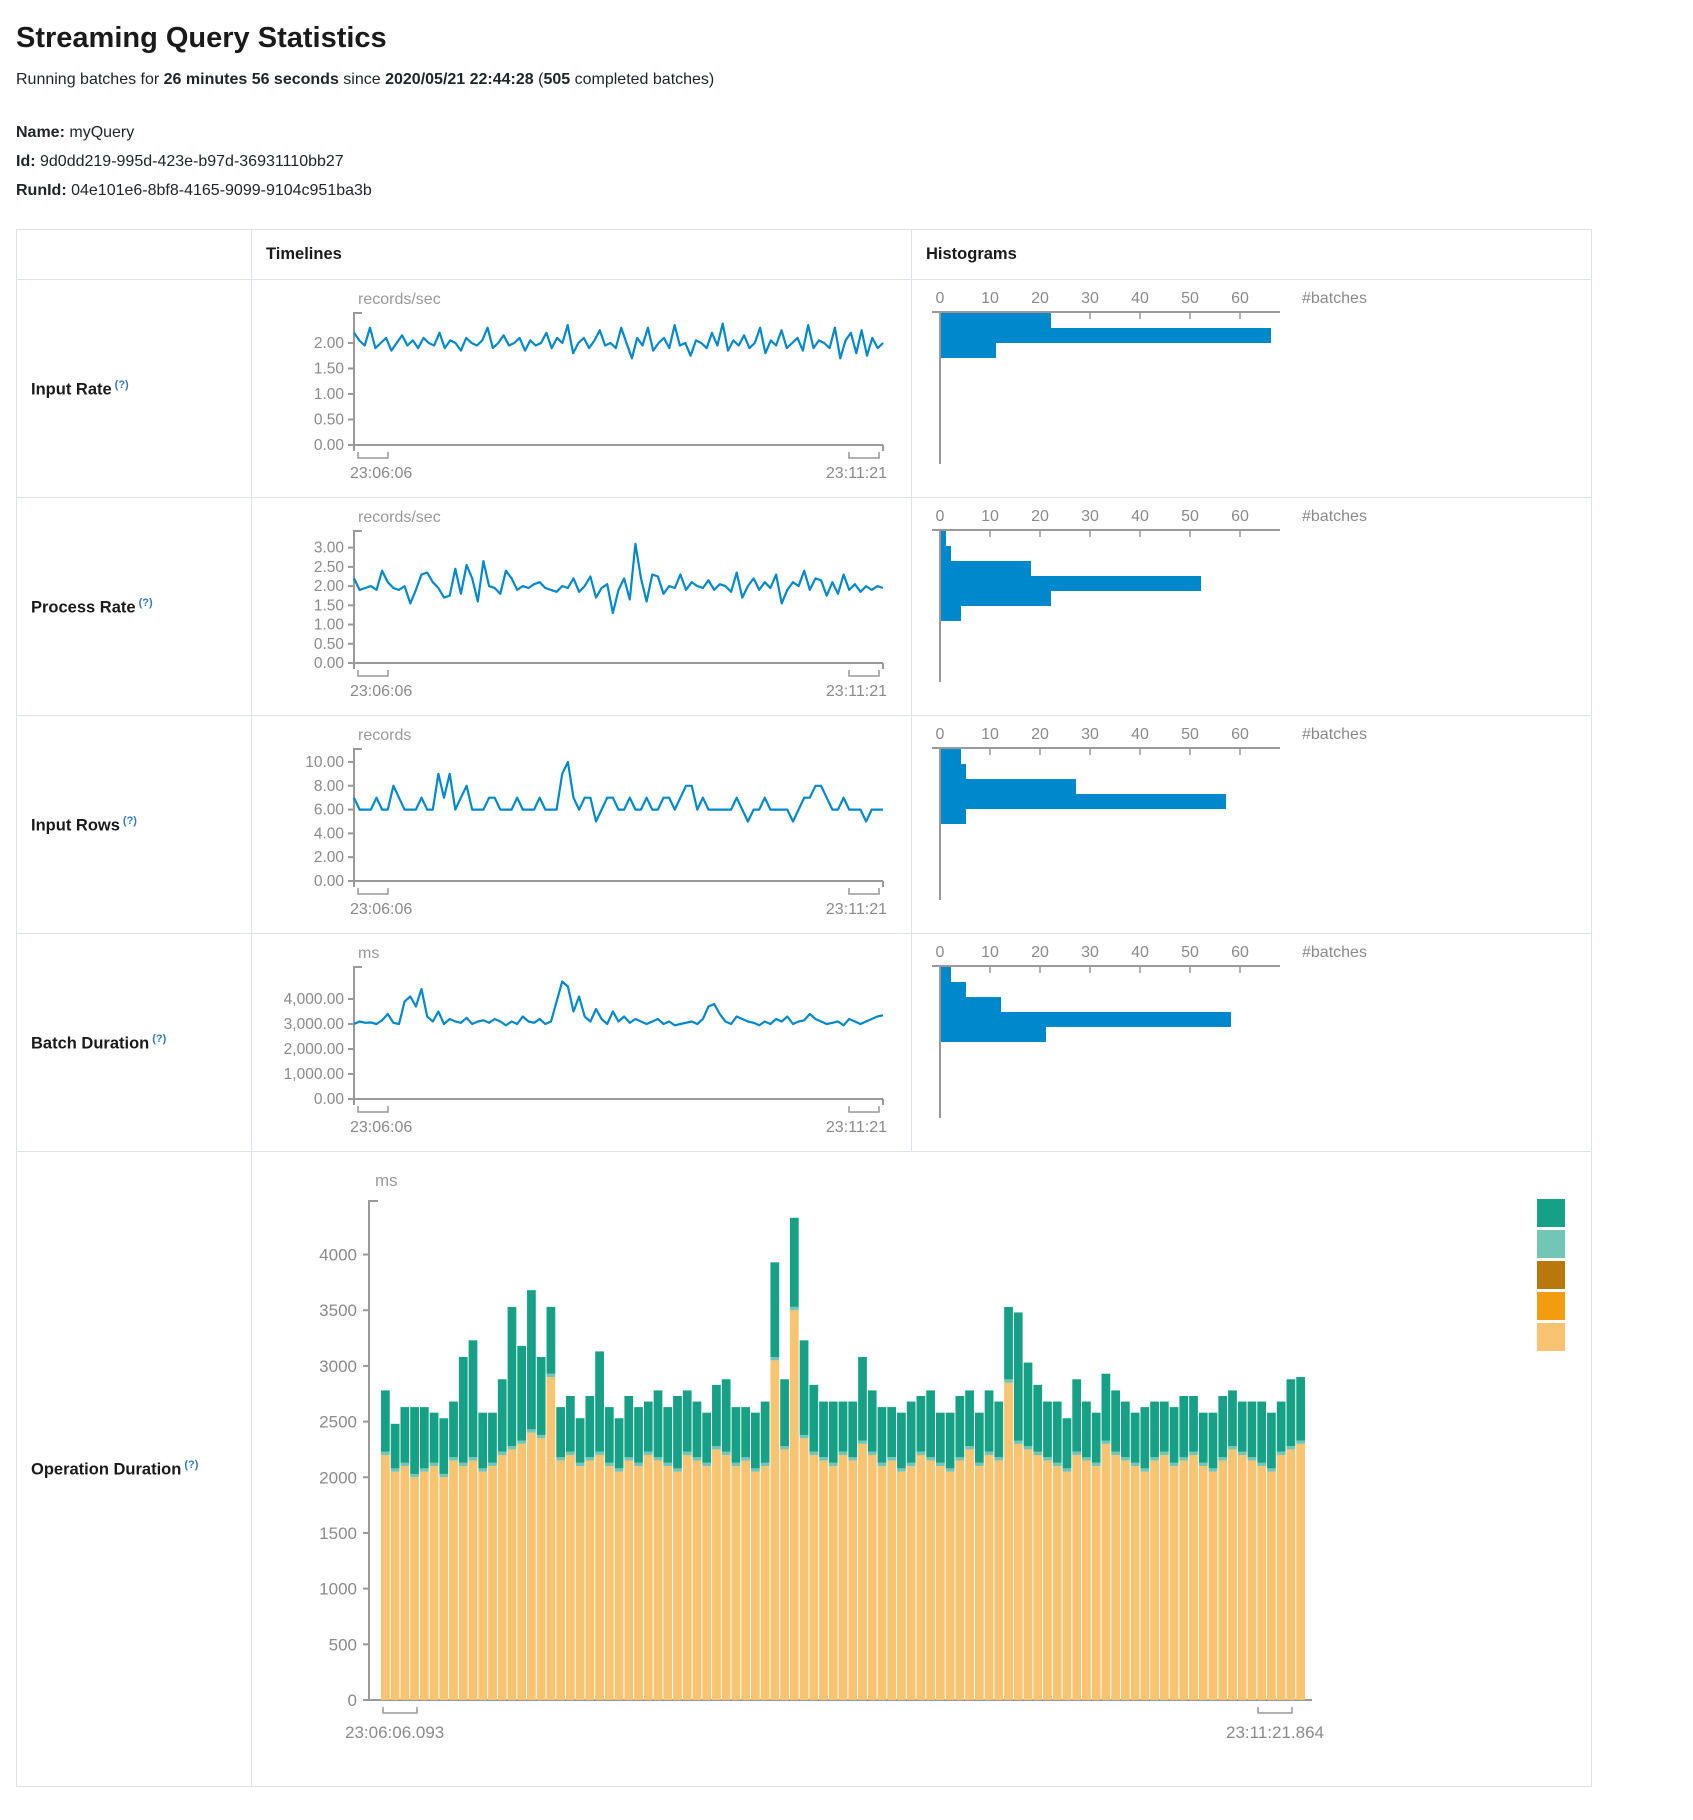  What do you see at coordinates (459, 79) in the screenshot?
I see `start-time: 2020/05/21 22:44:28` at bounding box center [459, 79].